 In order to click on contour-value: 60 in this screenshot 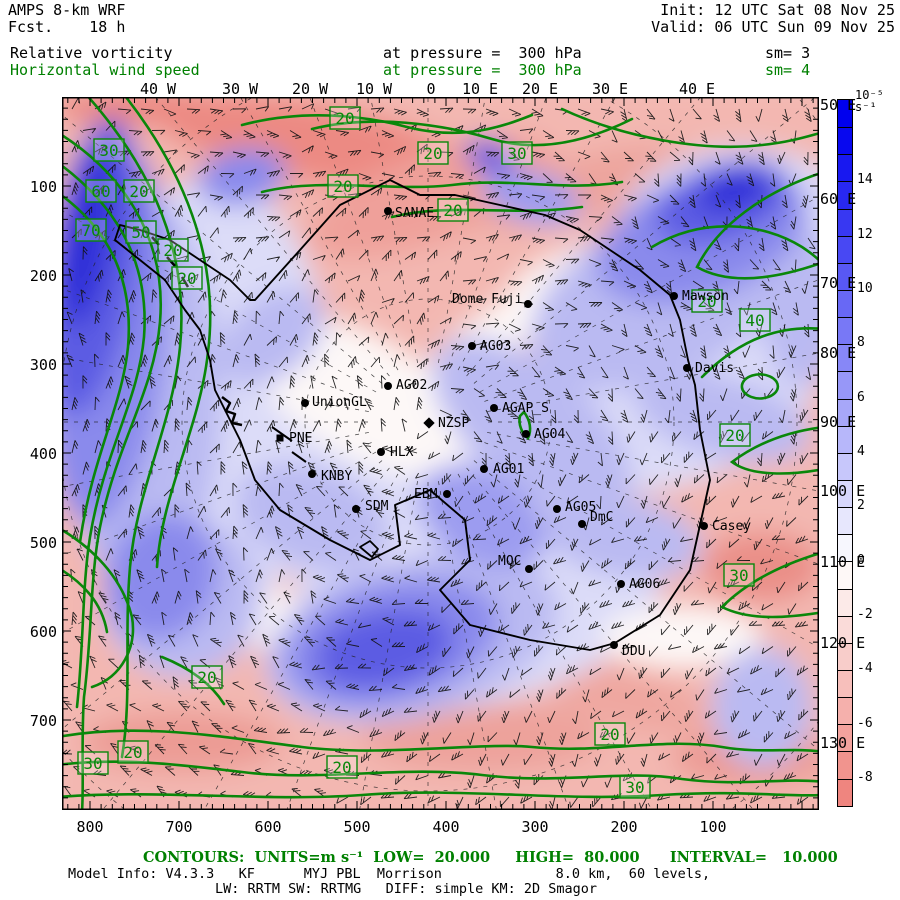, I will do `click(100, 191)`.